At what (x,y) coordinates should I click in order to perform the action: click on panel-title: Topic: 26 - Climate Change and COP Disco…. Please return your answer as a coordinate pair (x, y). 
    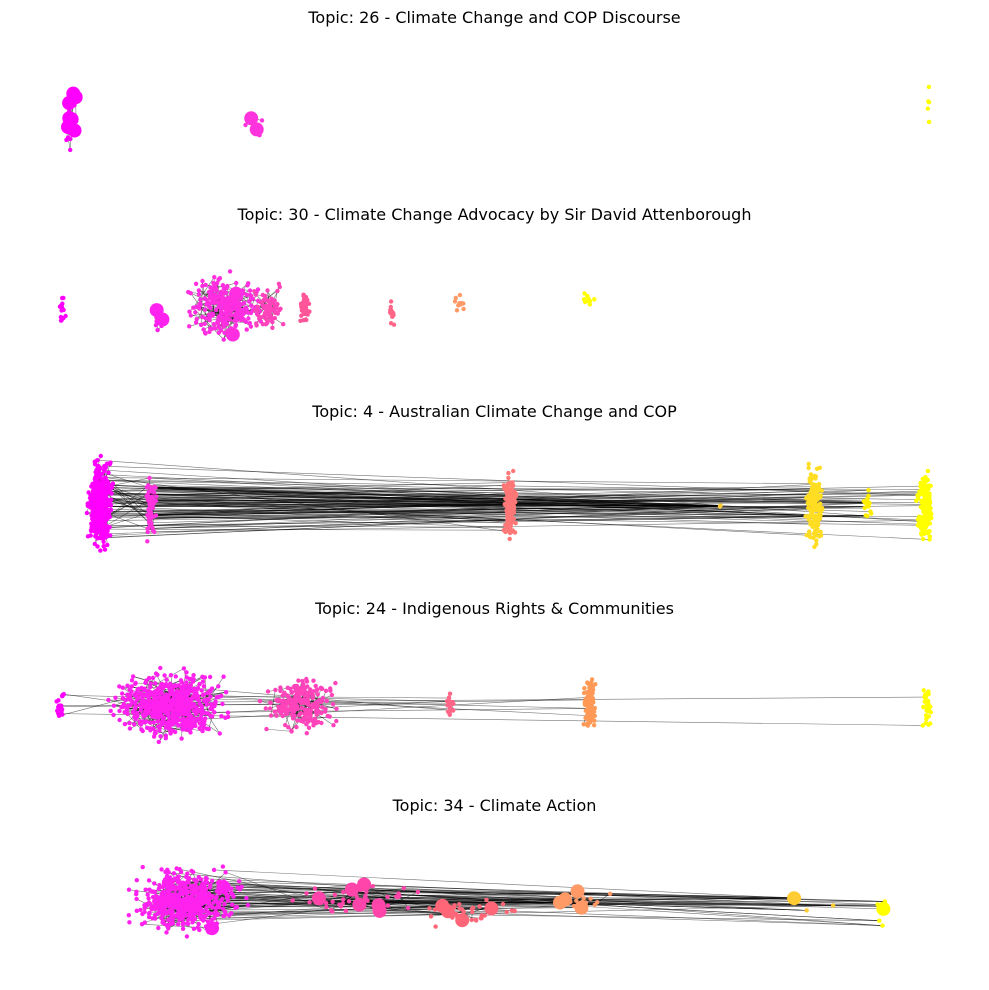
    Looking at the image, I should click on (494, 17).